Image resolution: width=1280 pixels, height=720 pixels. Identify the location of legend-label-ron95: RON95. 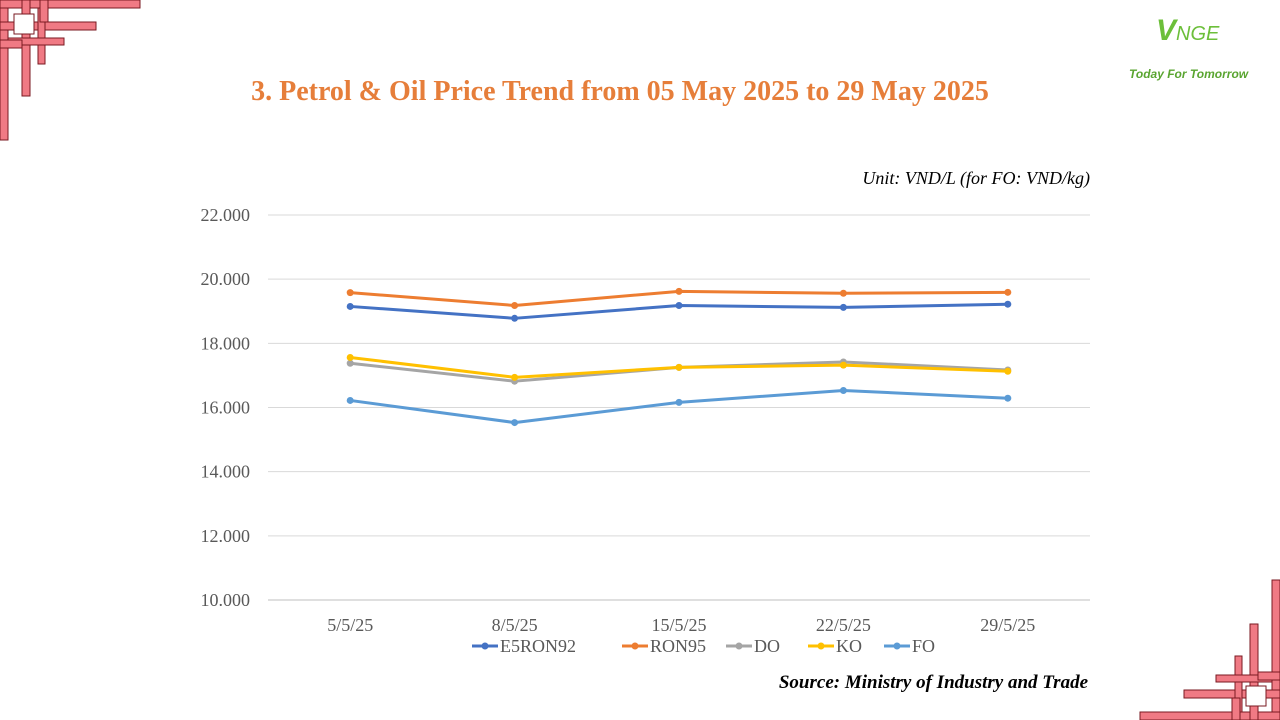
(678, 646).